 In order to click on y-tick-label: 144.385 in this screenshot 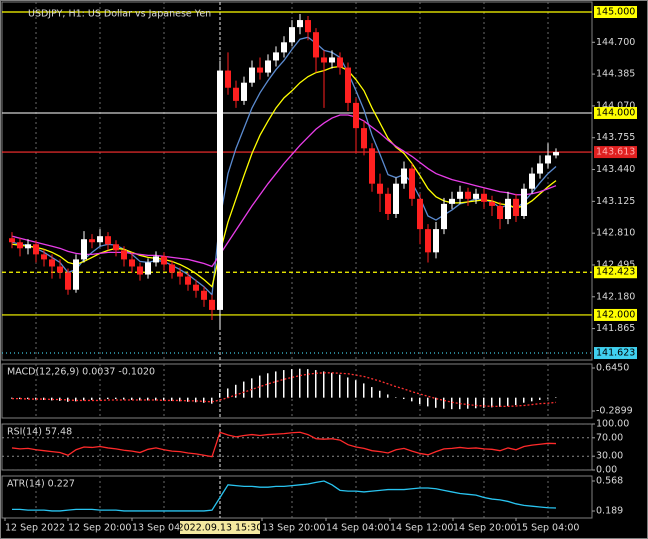, I will do `click(615, 74)`.